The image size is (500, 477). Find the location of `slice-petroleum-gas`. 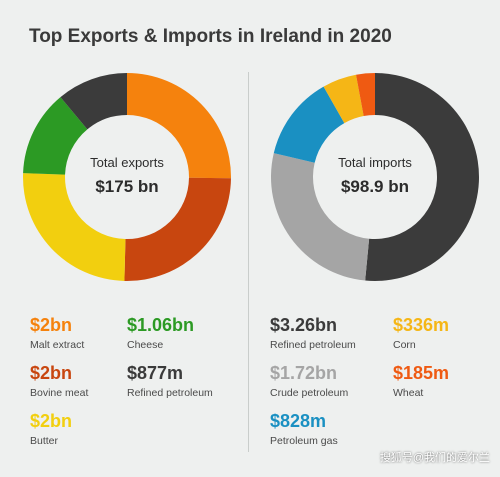

slice-petroleum-gas is located at coordinates (309, 124).